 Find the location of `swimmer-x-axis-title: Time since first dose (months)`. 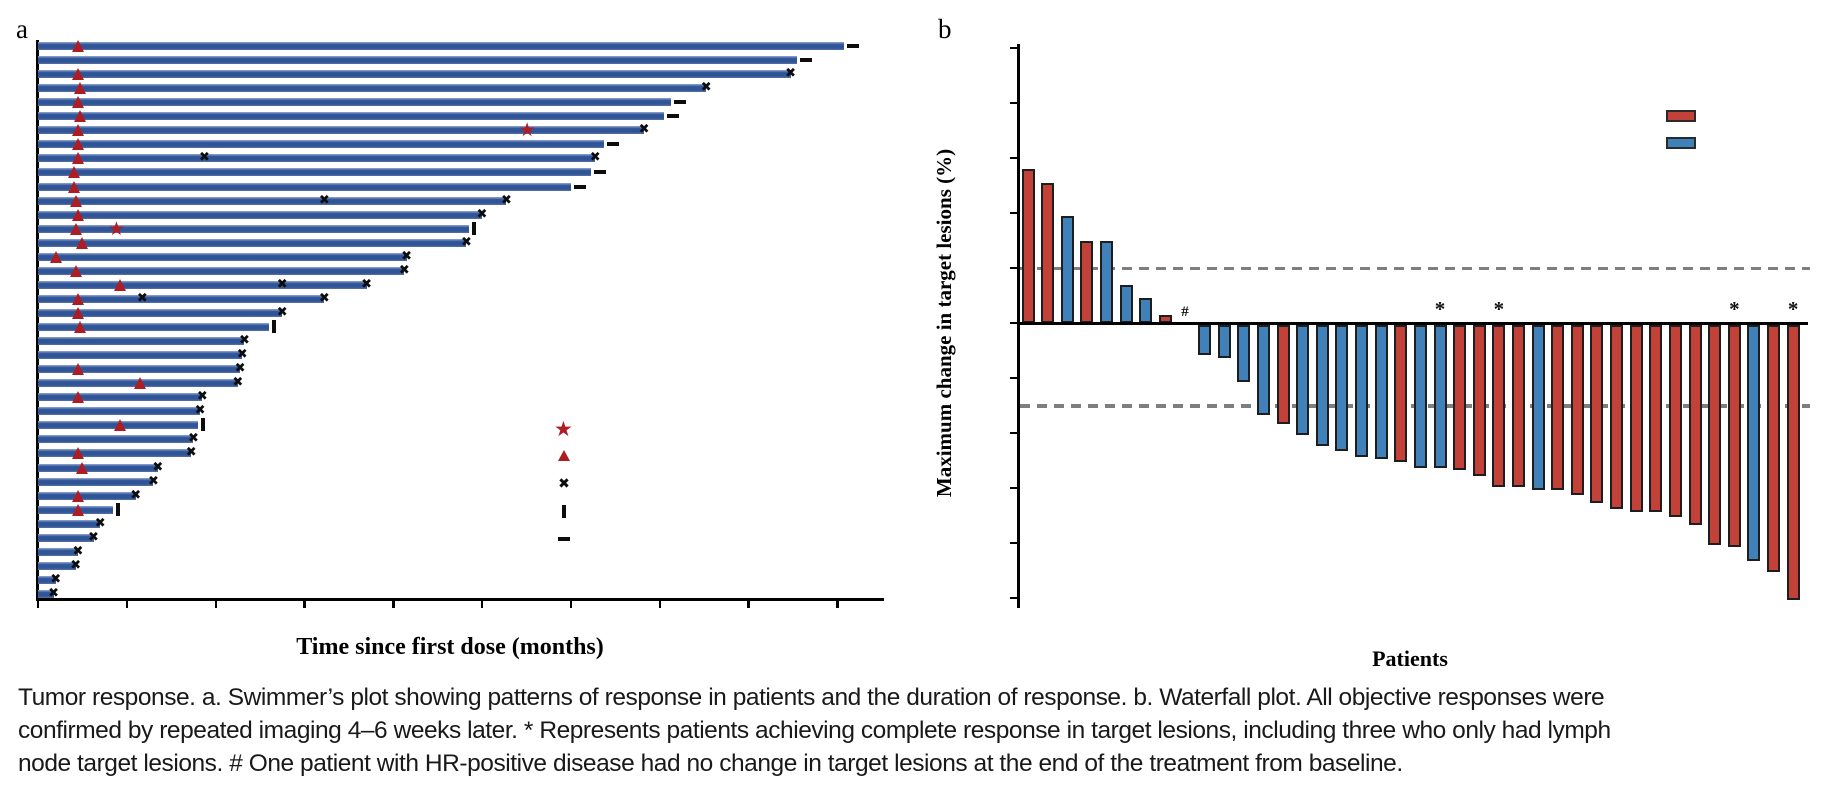

swimmer-x-axis-title: Time since first dose (months) is located at coordinates (450, 647).